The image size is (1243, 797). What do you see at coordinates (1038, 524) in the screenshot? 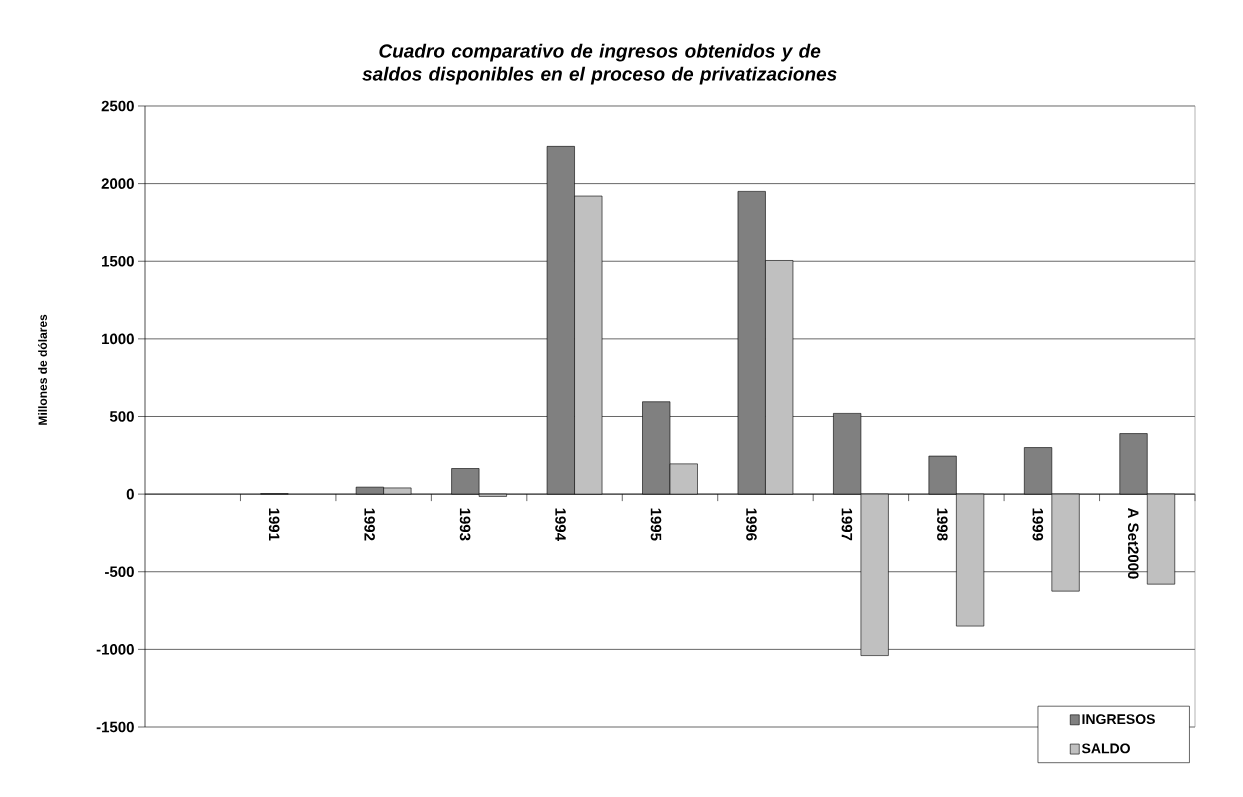
I see `x-tick-label: 1999` at bounding box center [1038, 524].